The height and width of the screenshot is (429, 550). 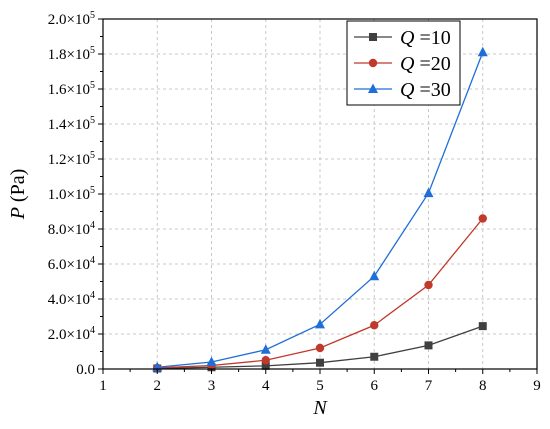 I want to click on y-tick-label: 4.0×10⁴, so click(x=71, y=299).